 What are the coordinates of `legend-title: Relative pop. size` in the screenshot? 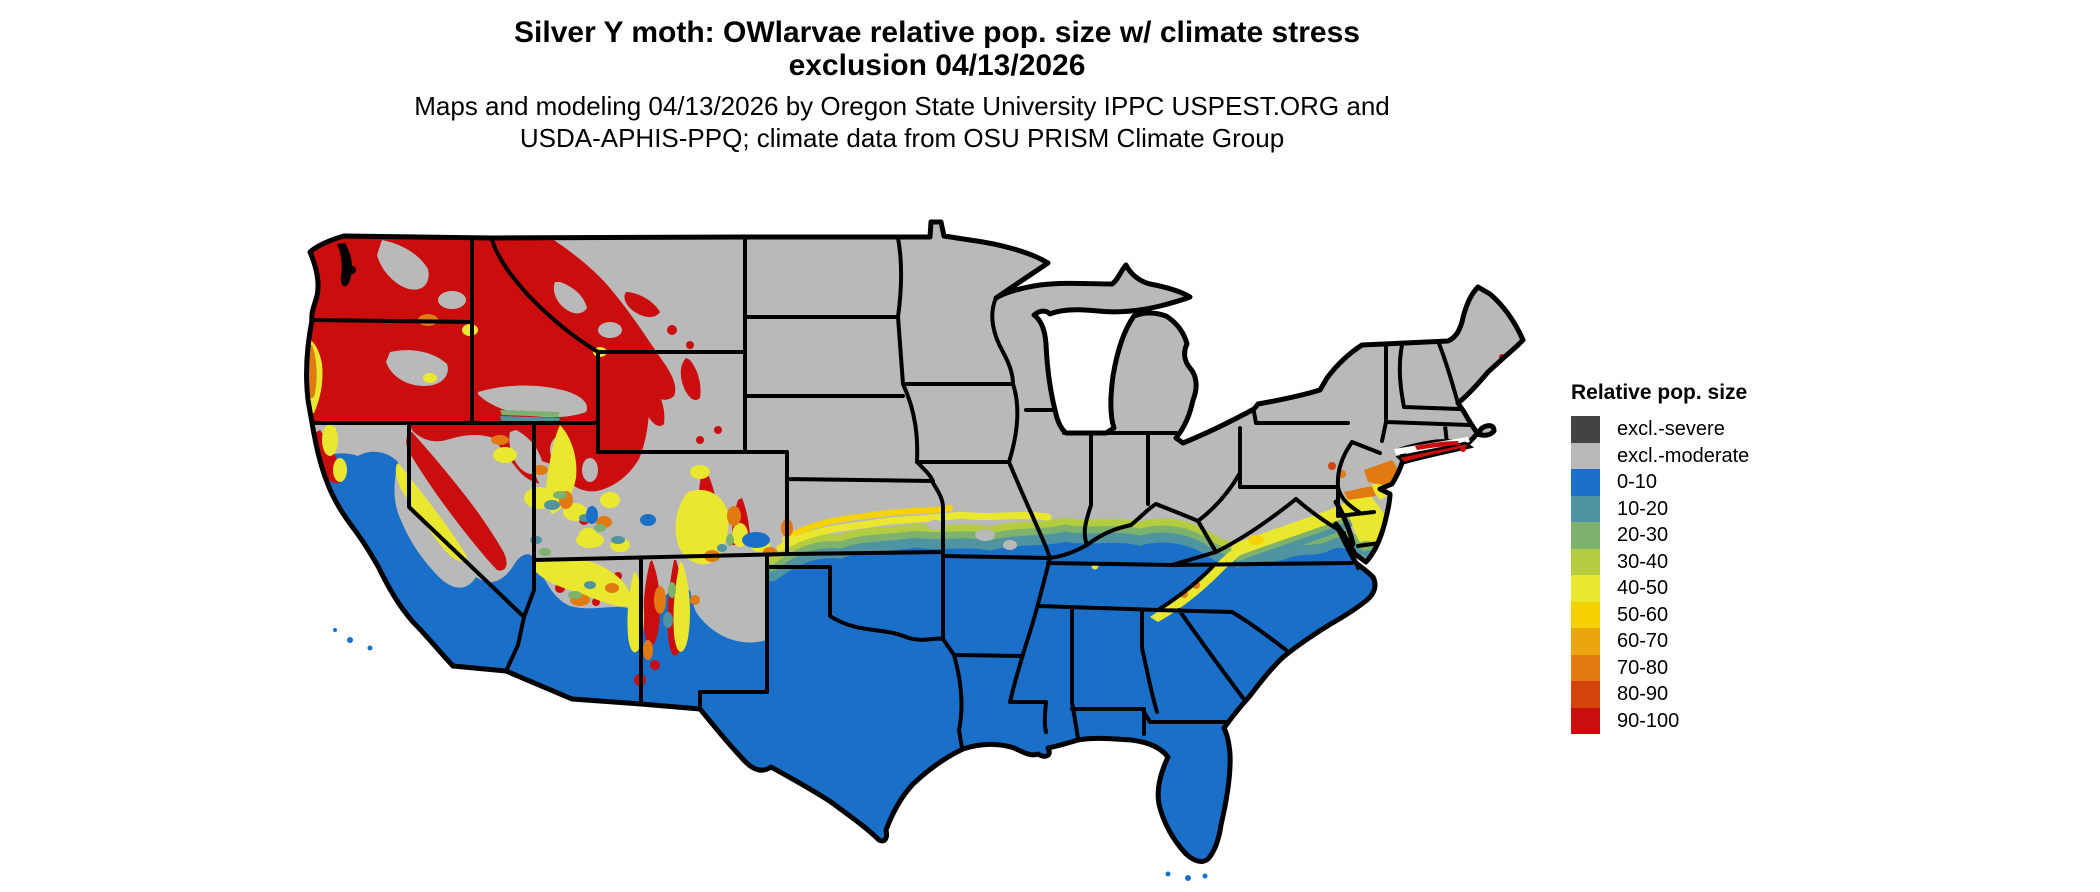 It's located at (1659, 392).